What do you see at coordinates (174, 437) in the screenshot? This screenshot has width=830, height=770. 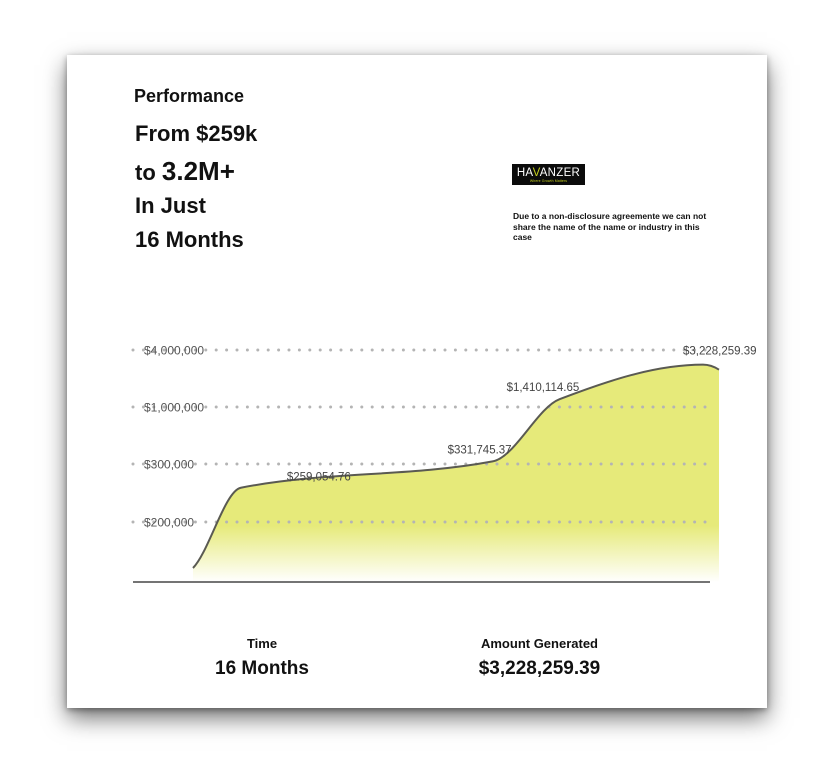 I see `y-tick-labels: $200,000 $300,000 $1,000,000 $4,000,000` at bounding box center [174, 437].